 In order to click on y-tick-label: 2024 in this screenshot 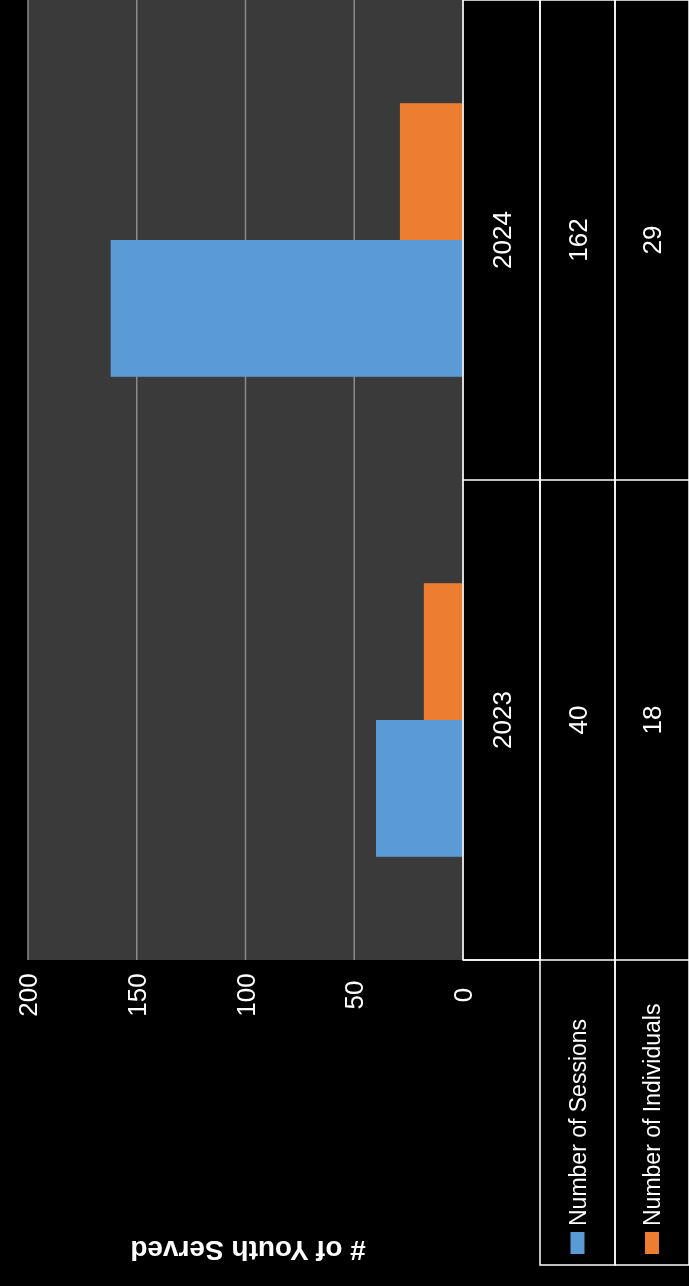, I will do `click(501, 240)`.